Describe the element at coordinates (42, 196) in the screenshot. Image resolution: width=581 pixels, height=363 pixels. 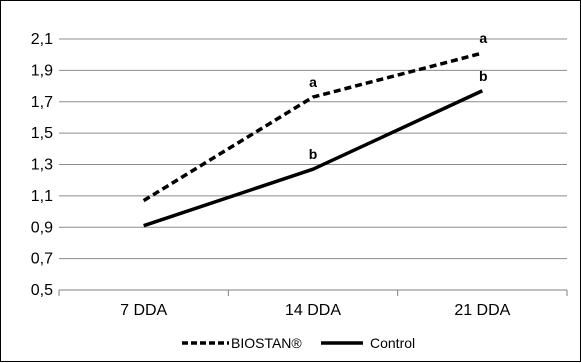
I see `y-tick-label: 1,1` at that location.